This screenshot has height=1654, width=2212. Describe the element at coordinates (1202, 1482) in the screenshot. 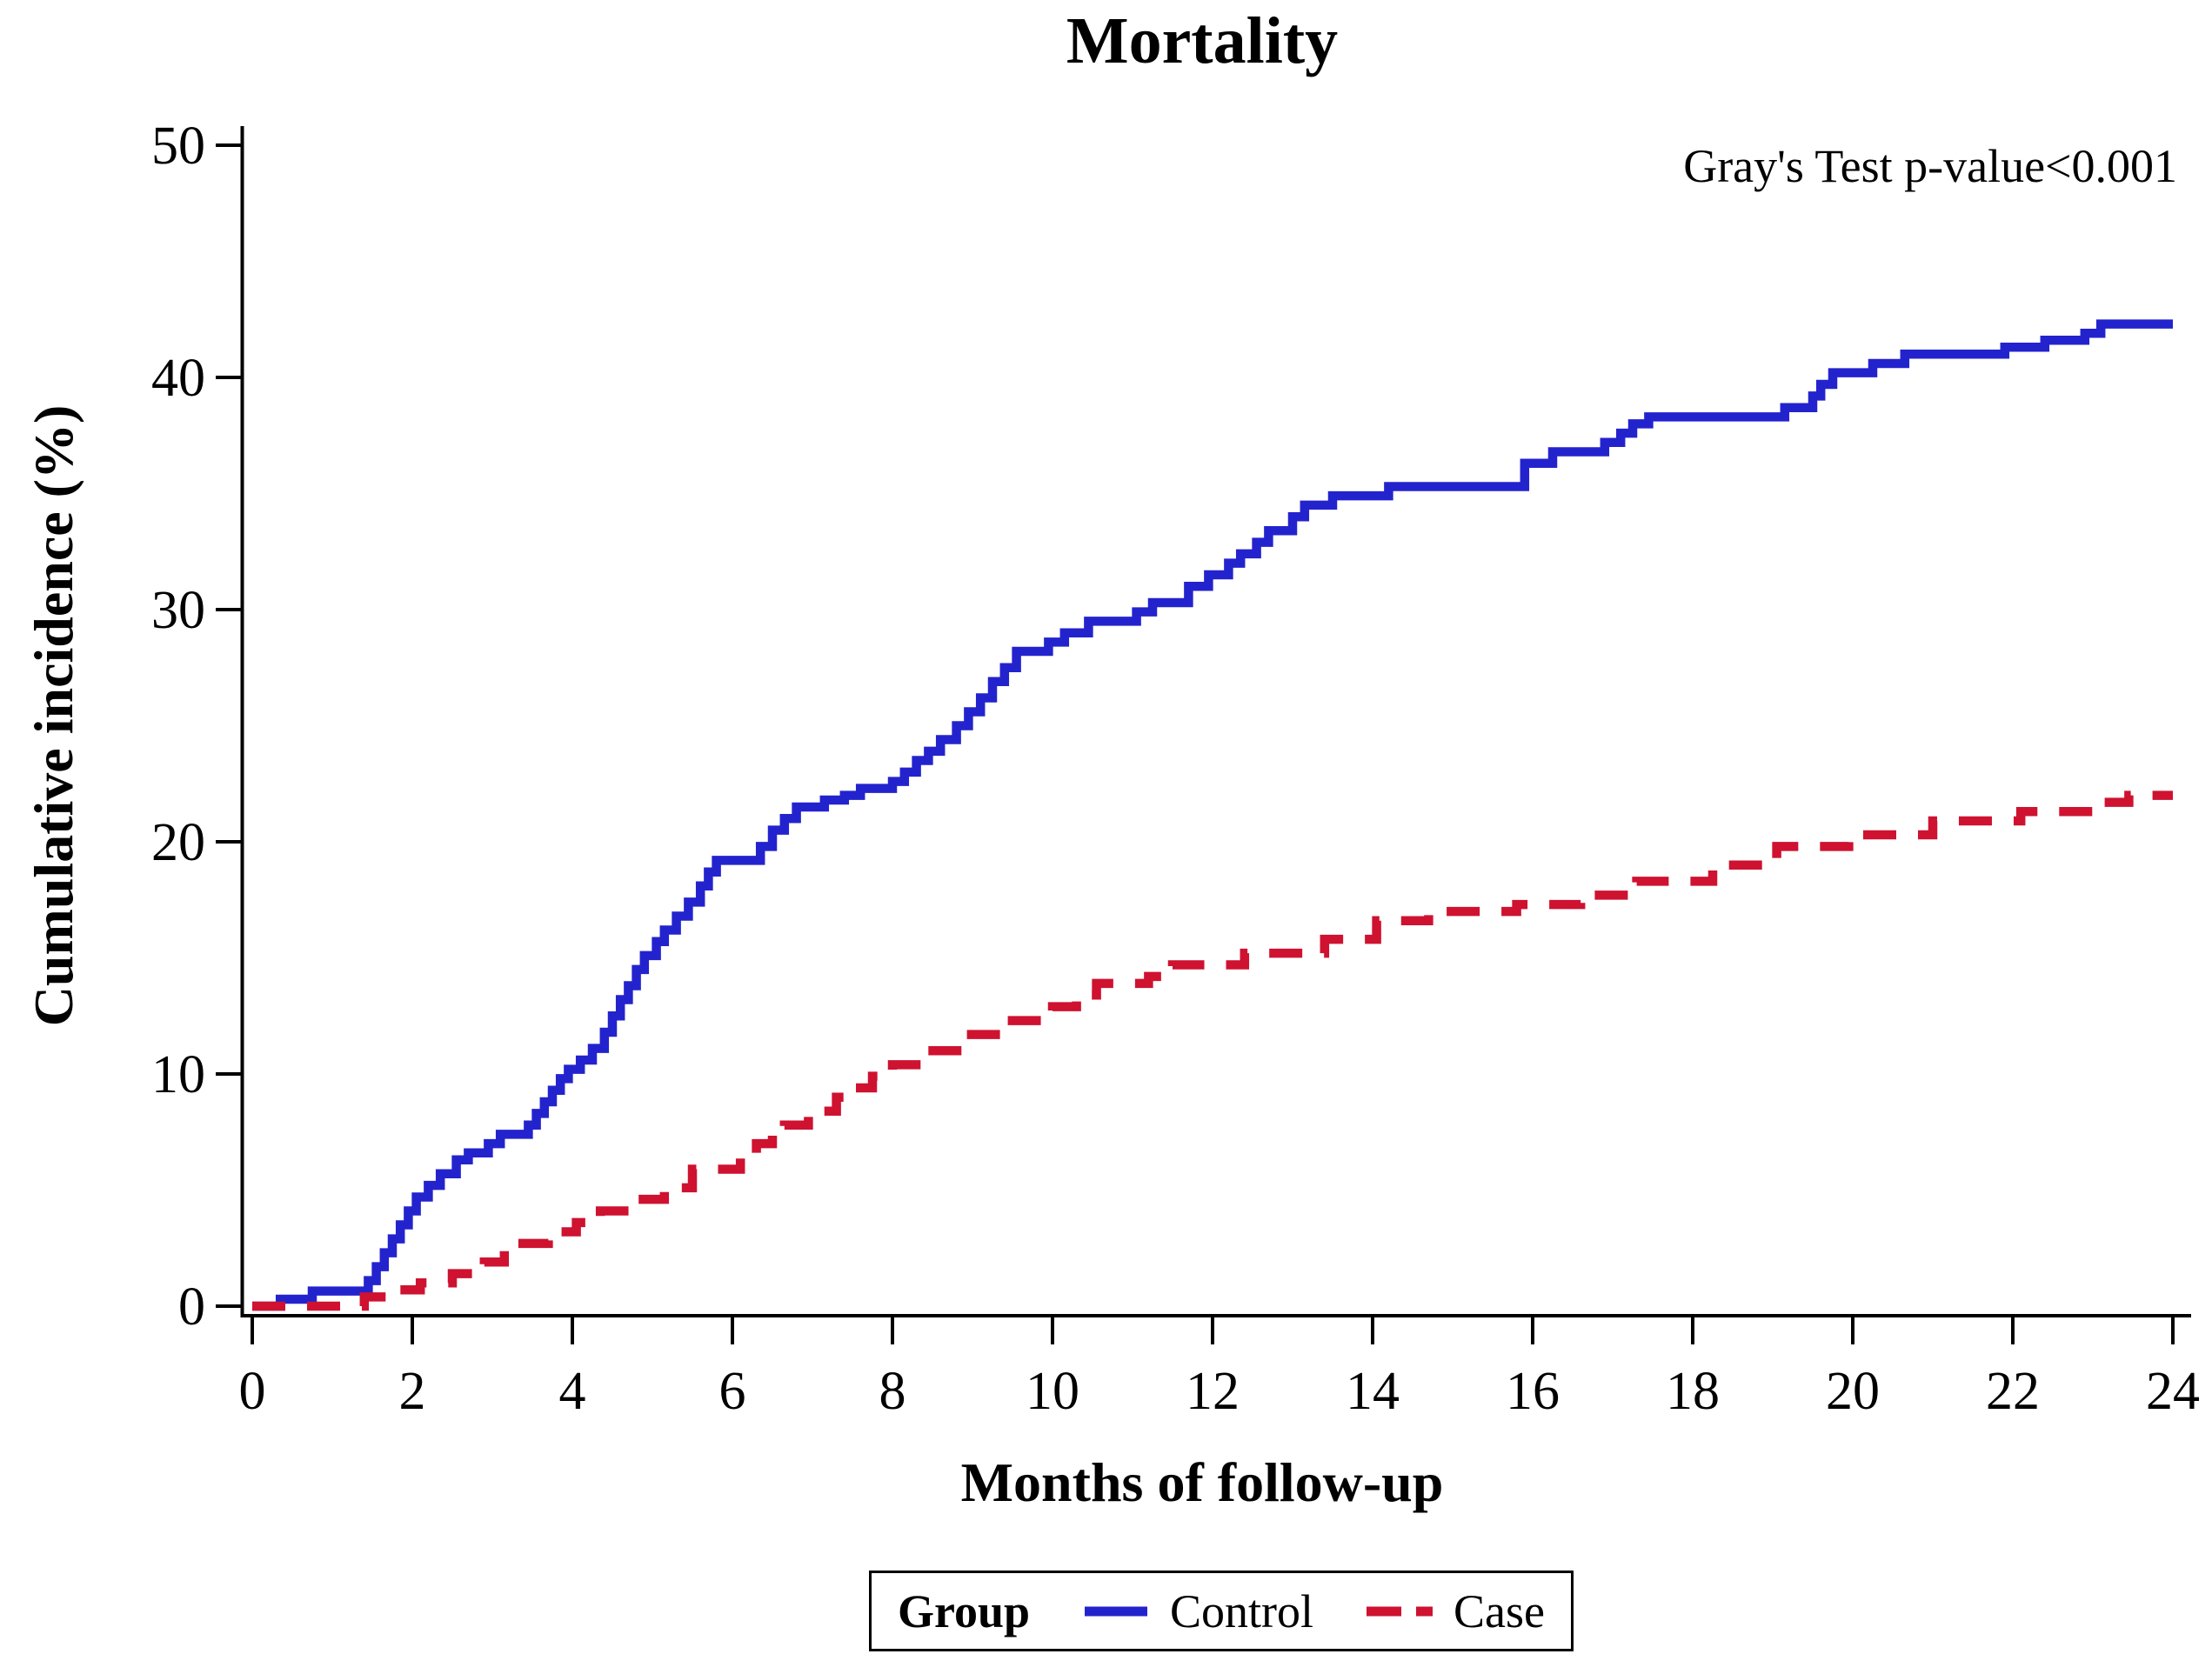

I see `x-axis-title: Months of follow-up` at that location.